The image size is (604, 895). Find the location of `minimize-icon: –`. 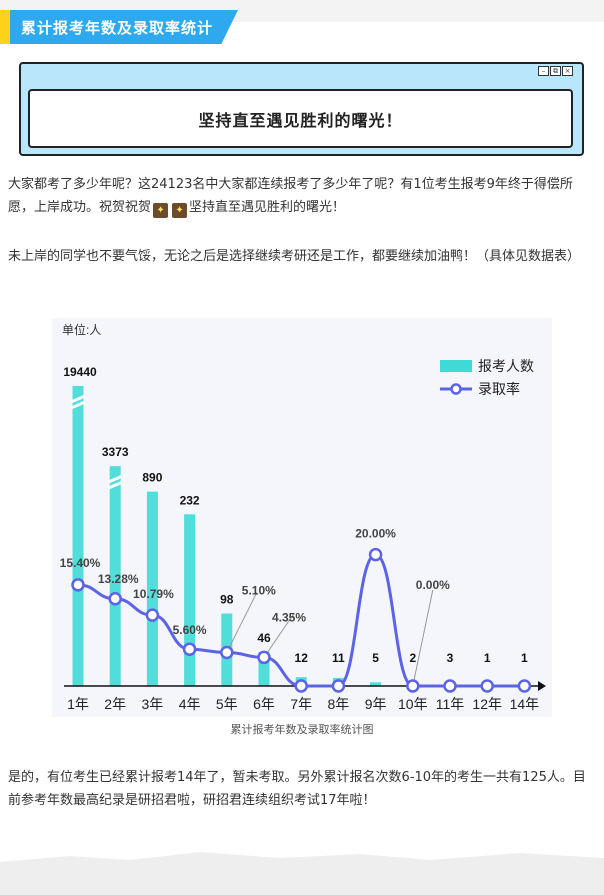

minimize-icon: – is located at coordinates (543, 71).